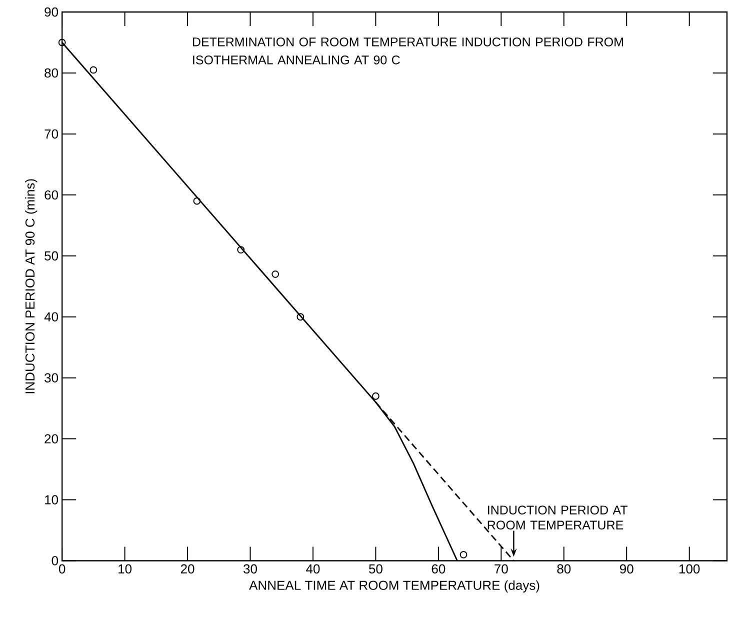 This screenshot has height=634, width=749. Describe the element at coordinates (375, 569) in the screenshot. I see `x-tick-label: 50` at that location.